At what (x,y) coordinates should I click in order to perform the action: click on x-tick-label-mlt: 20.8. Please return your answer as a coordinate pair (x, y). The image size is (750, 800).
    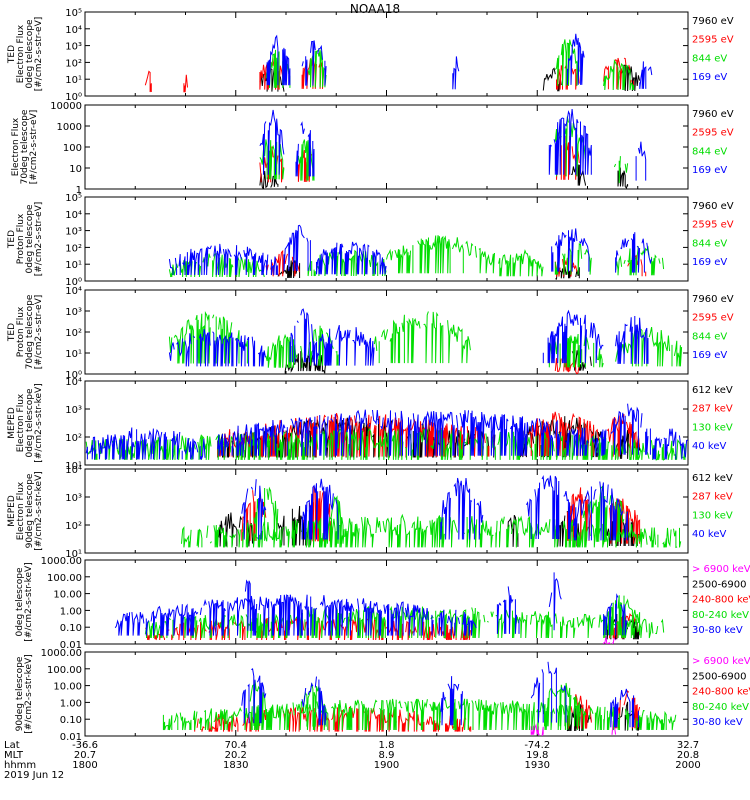
    Looking at the image, I should click on (688, 755).